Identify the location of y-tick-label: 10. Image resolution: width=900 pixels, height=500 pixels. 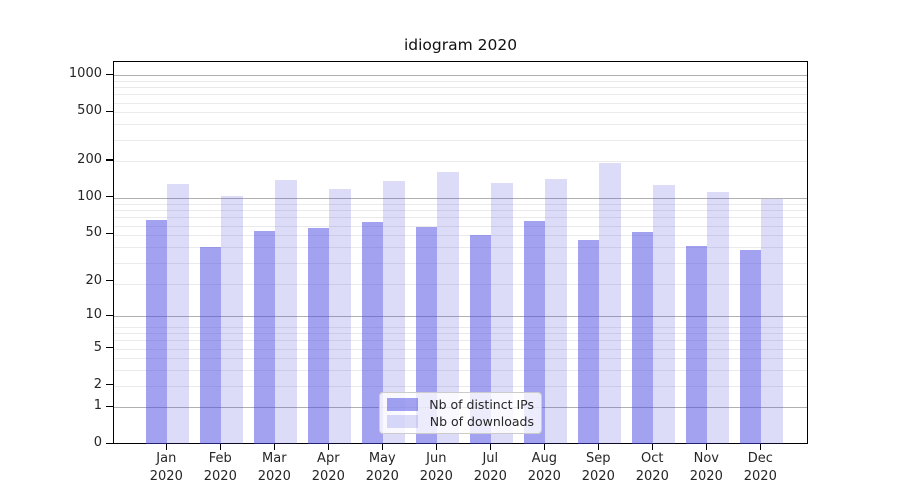
(93, 315).